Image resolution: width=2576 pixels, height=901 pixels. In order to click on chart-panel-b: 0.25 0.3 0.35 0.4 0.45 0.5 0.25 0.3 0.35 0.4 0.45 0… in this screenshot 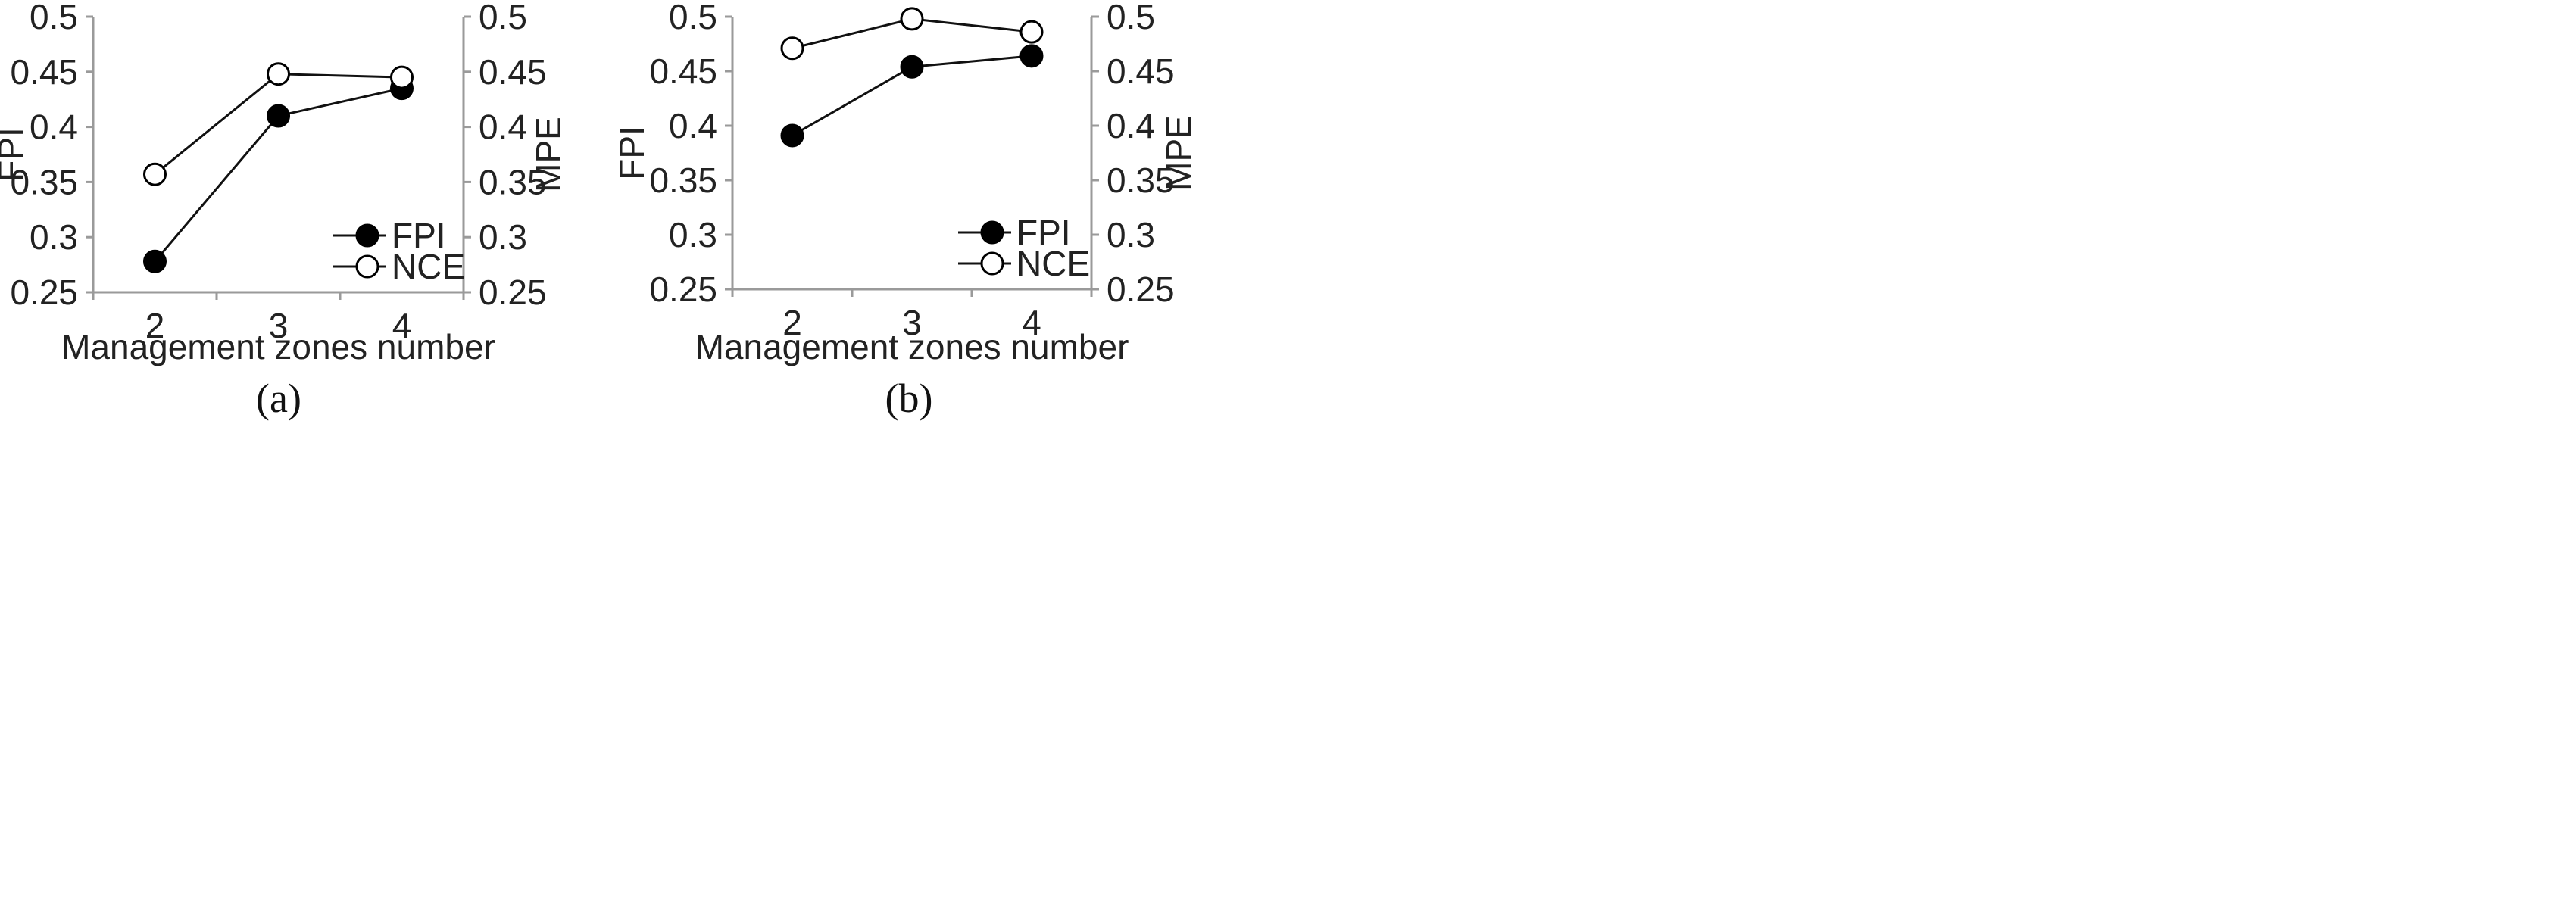, I will do `click(905, 210)`.